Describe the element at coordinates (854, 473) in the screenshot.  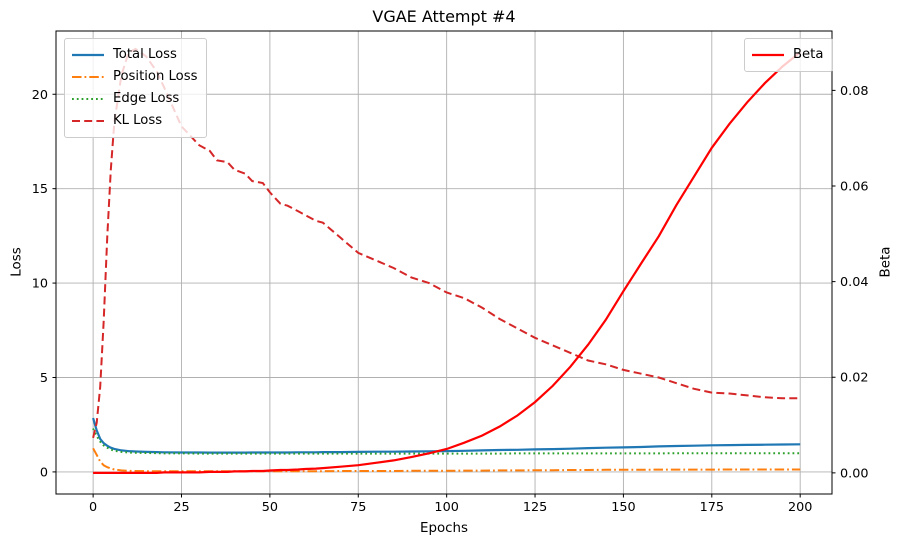
I see `y-right-tick-label: 0.00` at that location.